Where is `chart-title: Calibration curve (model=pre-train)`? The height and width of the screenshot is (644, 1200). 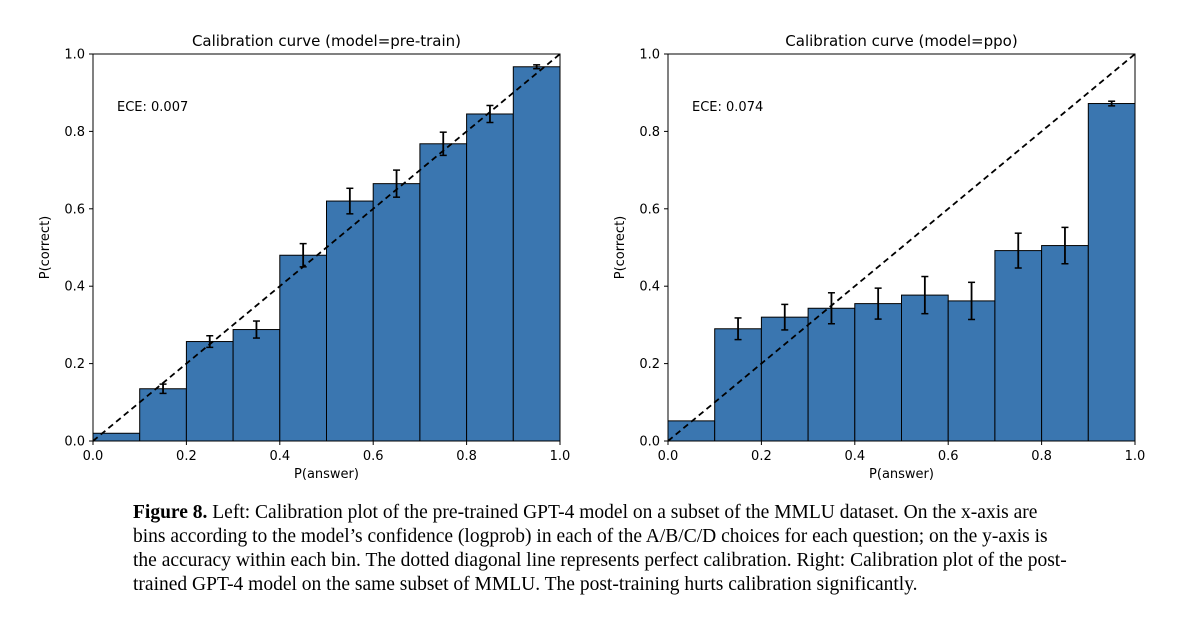 chart-title: Calibration curve (model=pre-train) is located at coordinates (326, 41).